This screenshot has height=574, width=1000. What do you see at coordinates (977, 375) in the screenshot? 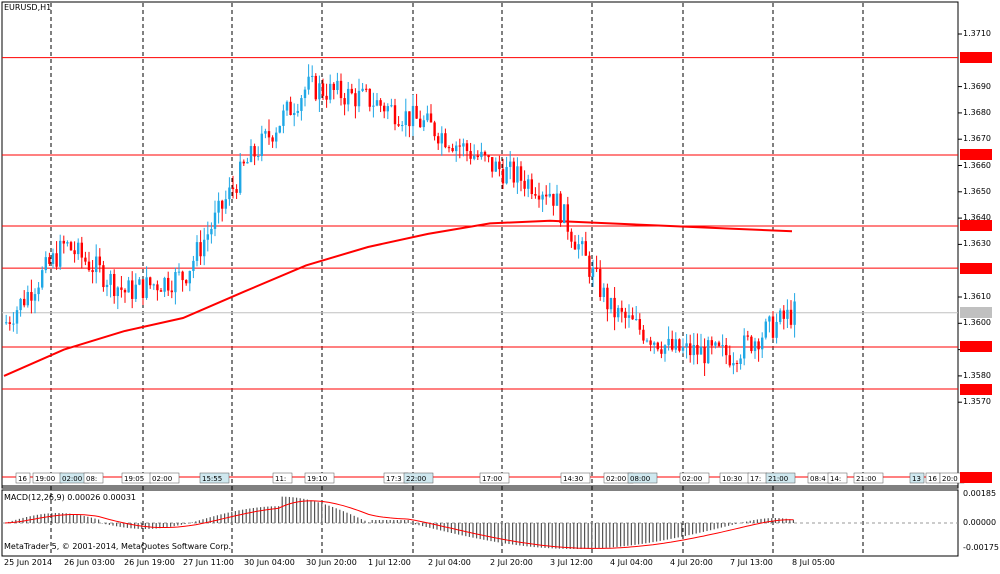
I see `price-tick-label: 1.3580` at bounding box center [977, 375].